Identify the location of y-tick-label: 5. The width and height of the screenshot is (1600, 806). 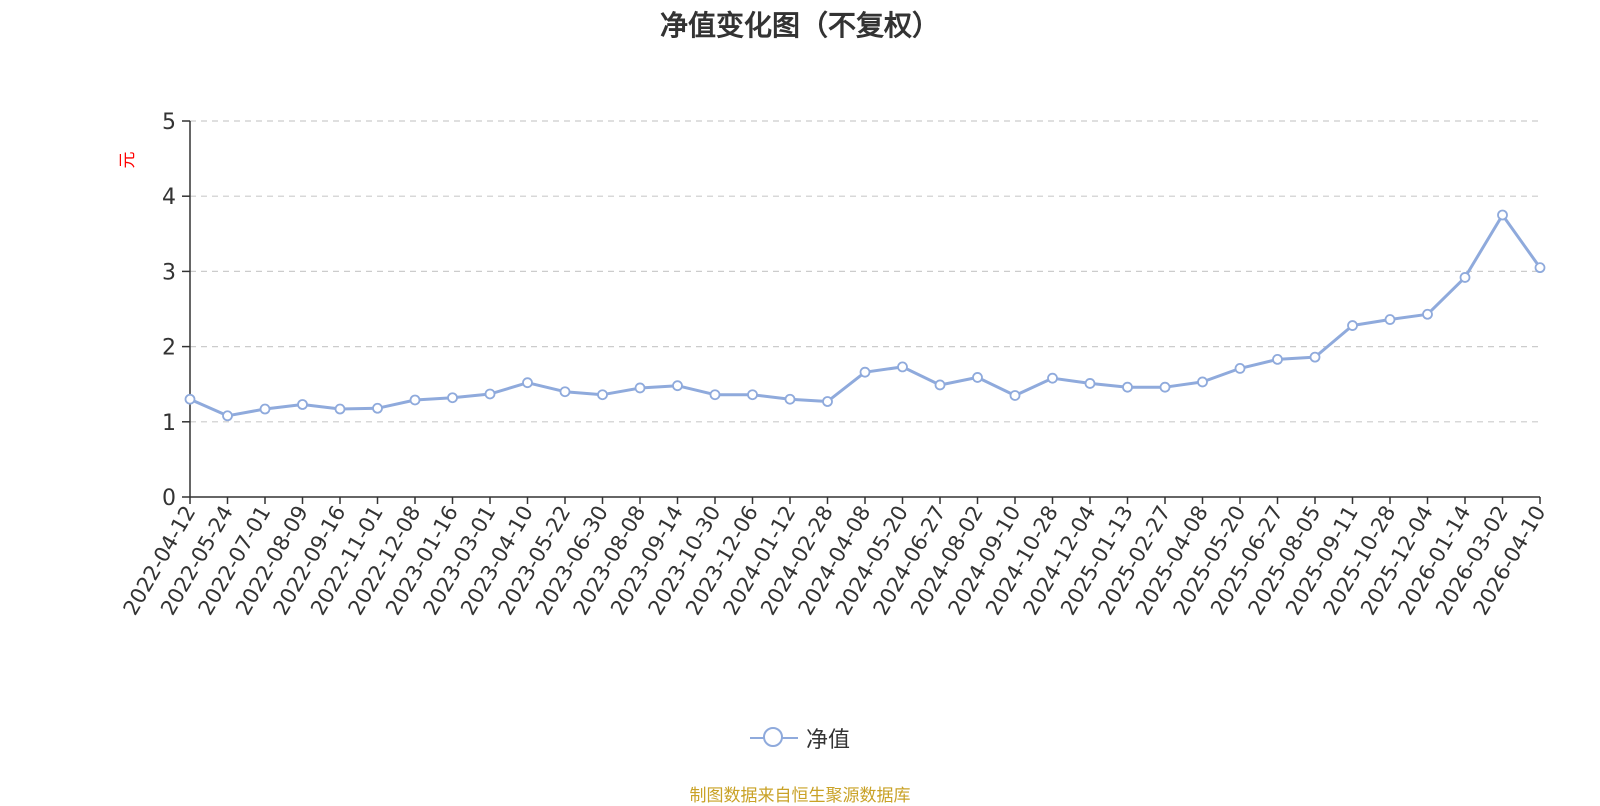
(169, 122).